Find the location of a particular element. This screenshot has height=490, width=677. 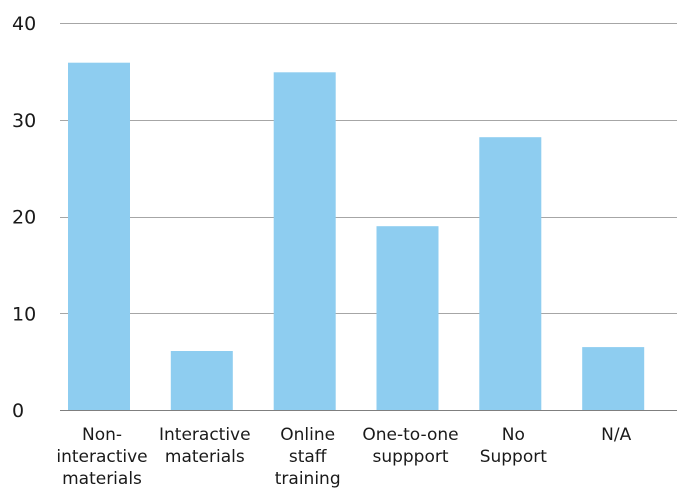

x-category-label-3: One-to-one suppport is located at coordinates (410, 446).